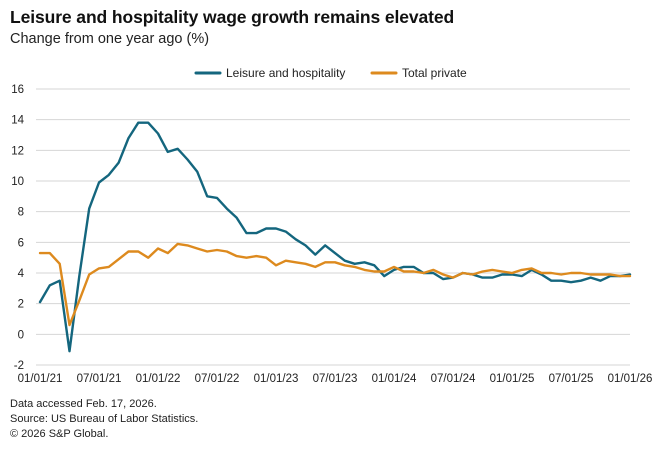 The height and width of the screenshot is (451, 660). I want to click on y-tick-label: 0, so click(21, 335).